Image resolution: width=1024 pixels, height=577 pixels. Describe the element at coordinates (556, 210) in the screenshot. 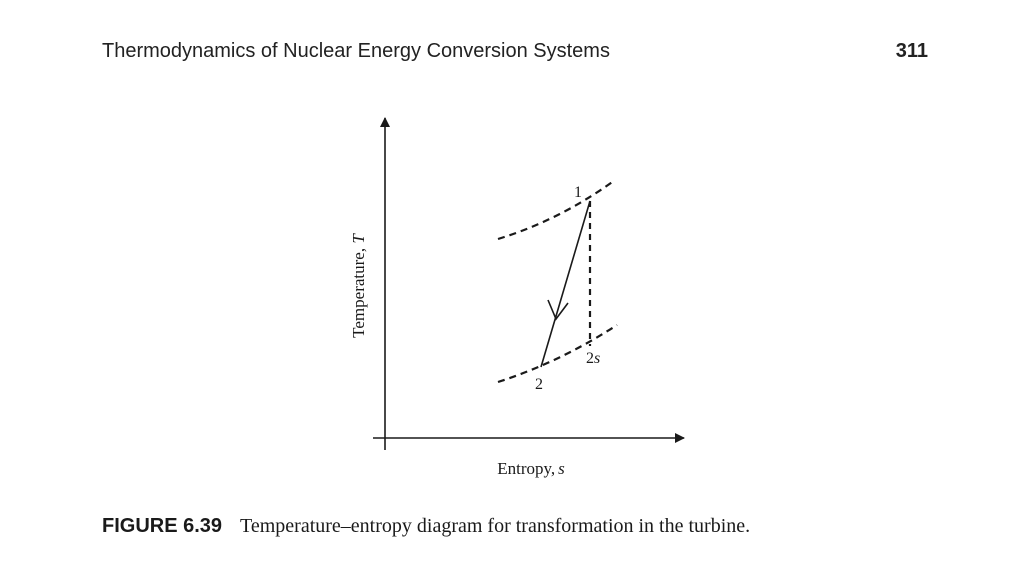

I see `high-pressure-isobar` at that location.